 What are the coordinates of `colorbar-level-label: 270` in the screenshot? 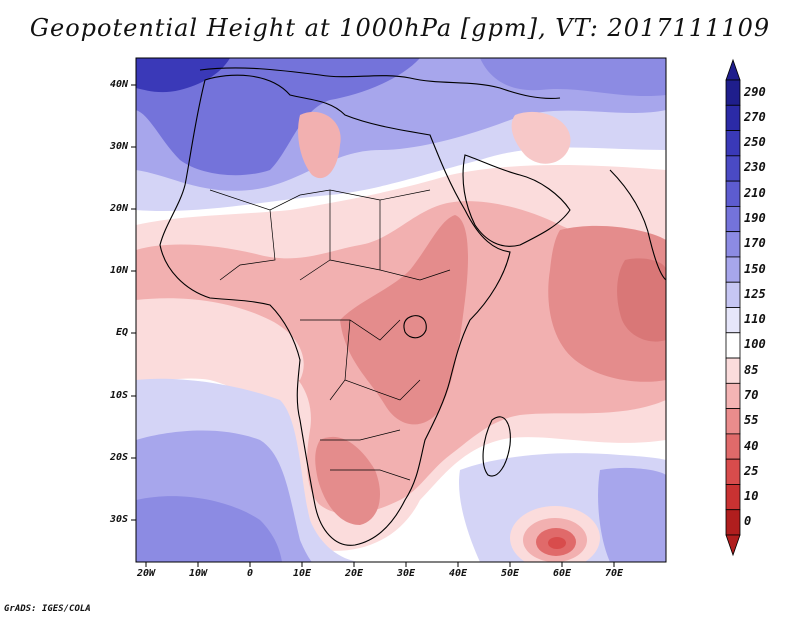 It's located at (755, 116).